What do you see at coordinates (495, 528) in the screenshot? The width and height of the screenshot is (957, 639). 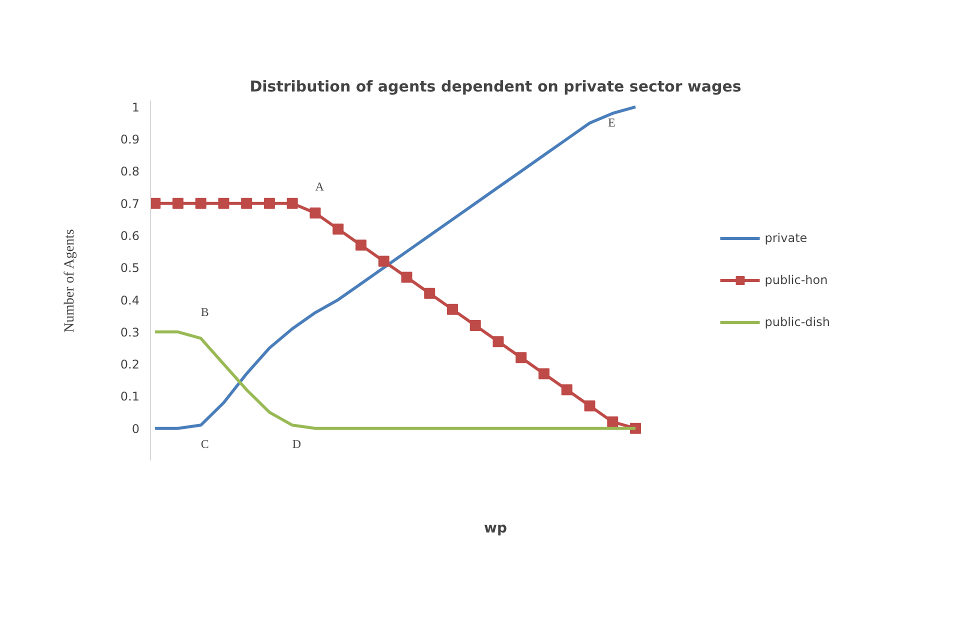 I see `x-axis-title: wp` at bounding box center [495, 528].